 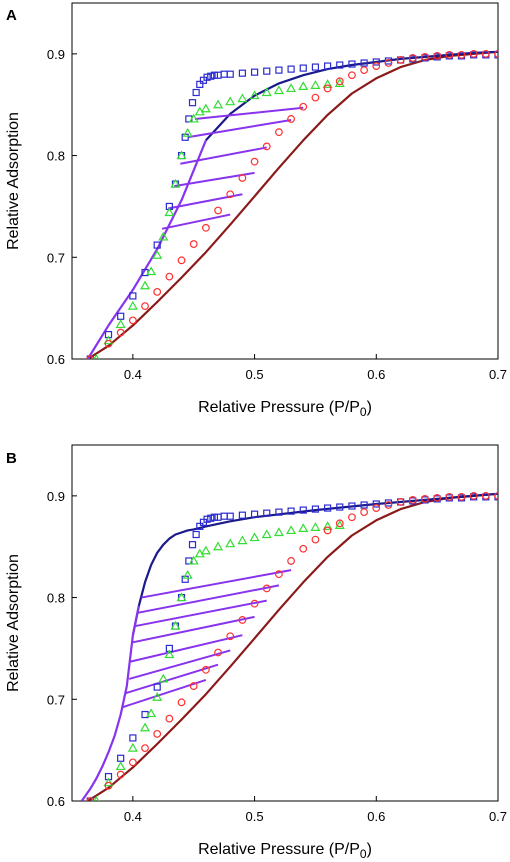 What do you see at coordinates (56, 496) in the screenshot?
I see `y-tick-label: 0.9` at bounding box center [56, 496].